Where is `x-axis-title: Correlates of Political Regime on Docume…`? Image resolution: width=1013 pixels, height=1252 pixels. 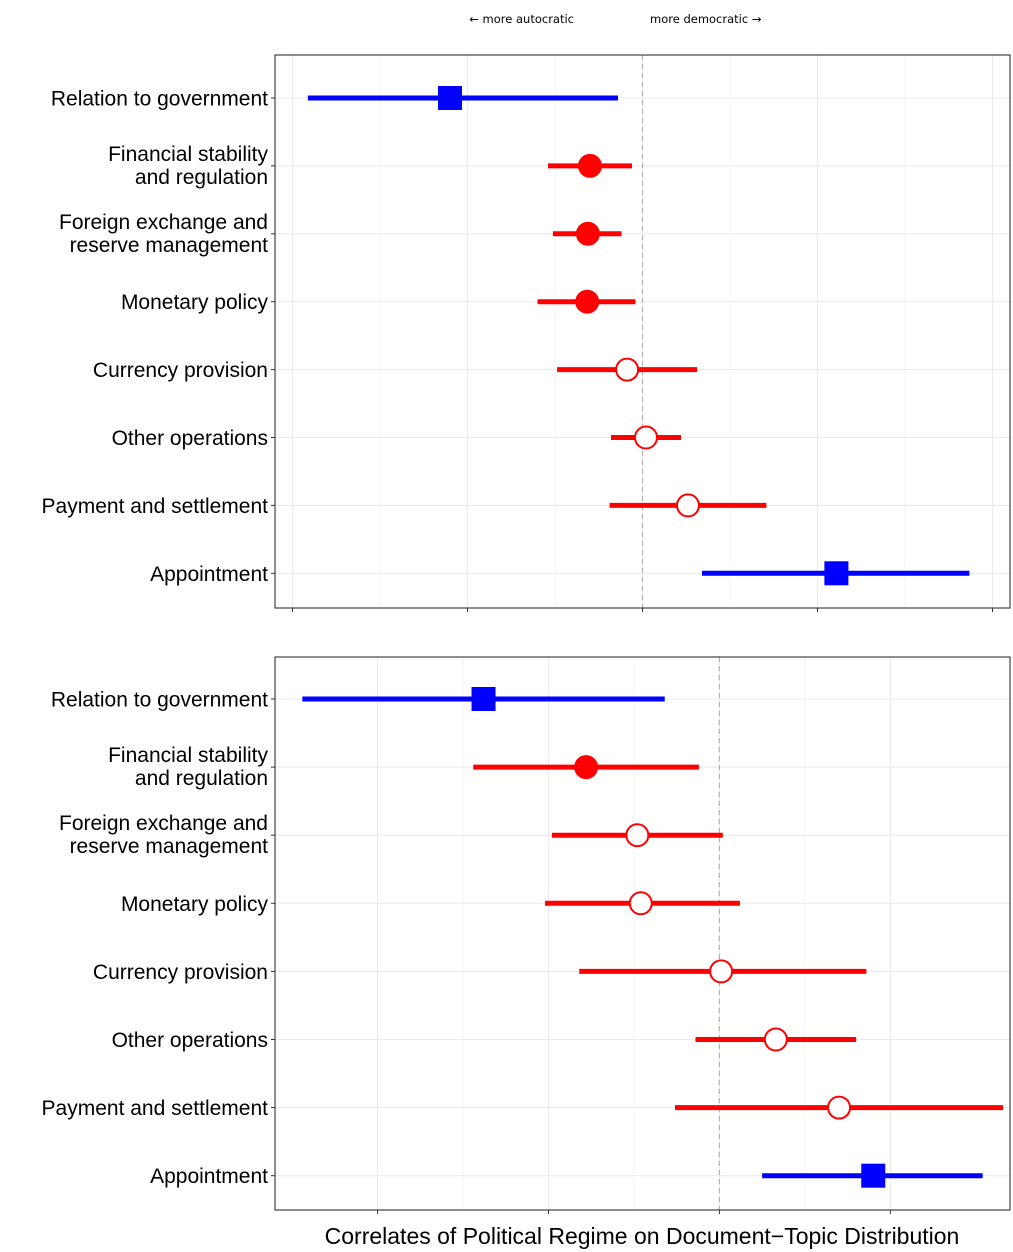
x-axis-title: Correlates of Political Regime on Docume… is located at coordinates (642, 1236).